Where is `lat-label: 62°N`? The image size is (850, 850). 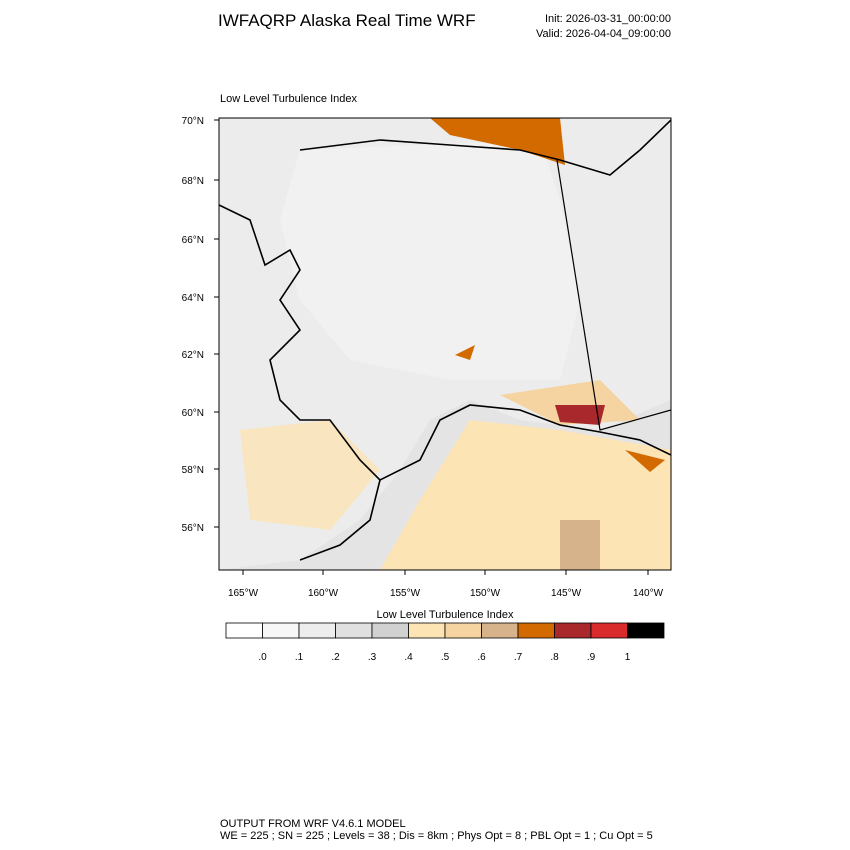
lat-label: 62°N is located at coordinates (193, 355).